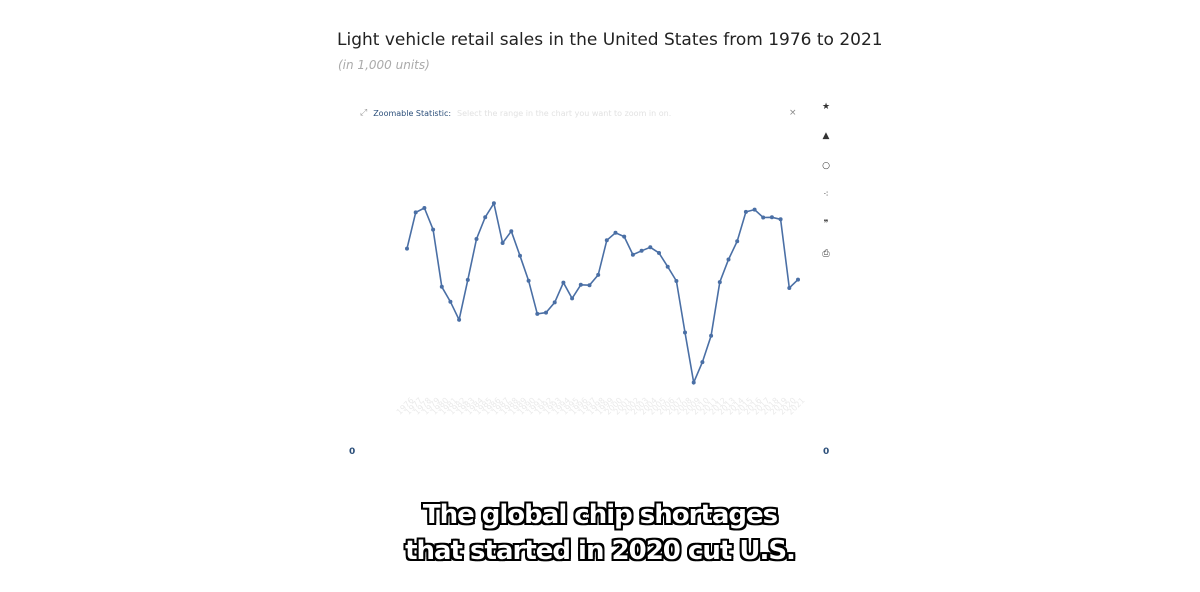  I want to click on share-icon: ⁖, so click(826, 195).